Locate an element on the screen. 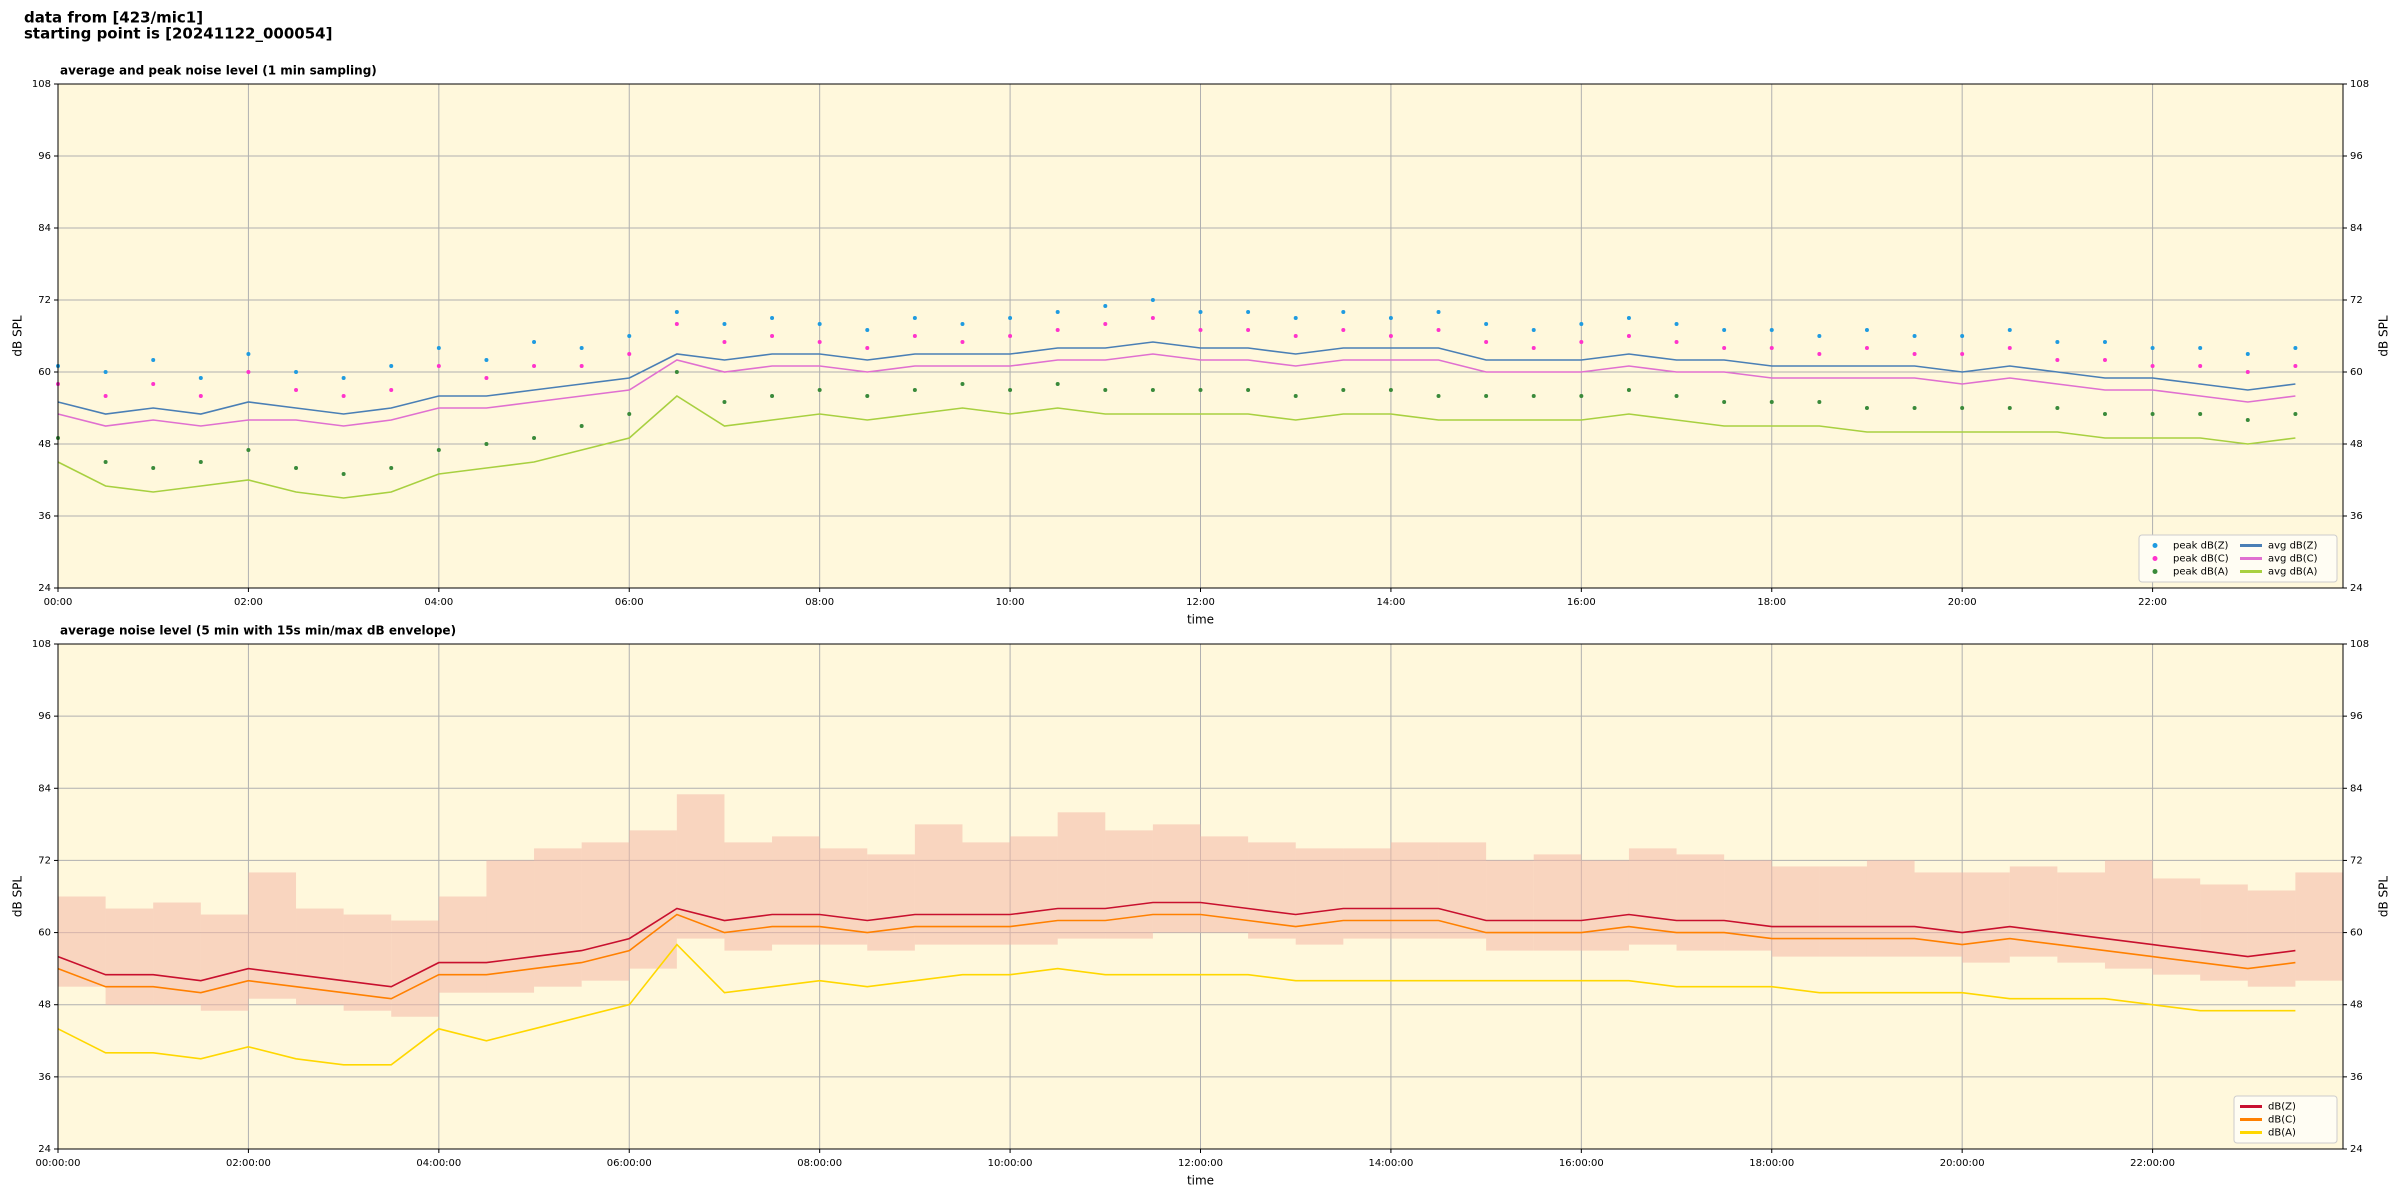 This screenshot has width=2400, height=1204. y-tick-label: 48 is located at coordinates (44, 1005).